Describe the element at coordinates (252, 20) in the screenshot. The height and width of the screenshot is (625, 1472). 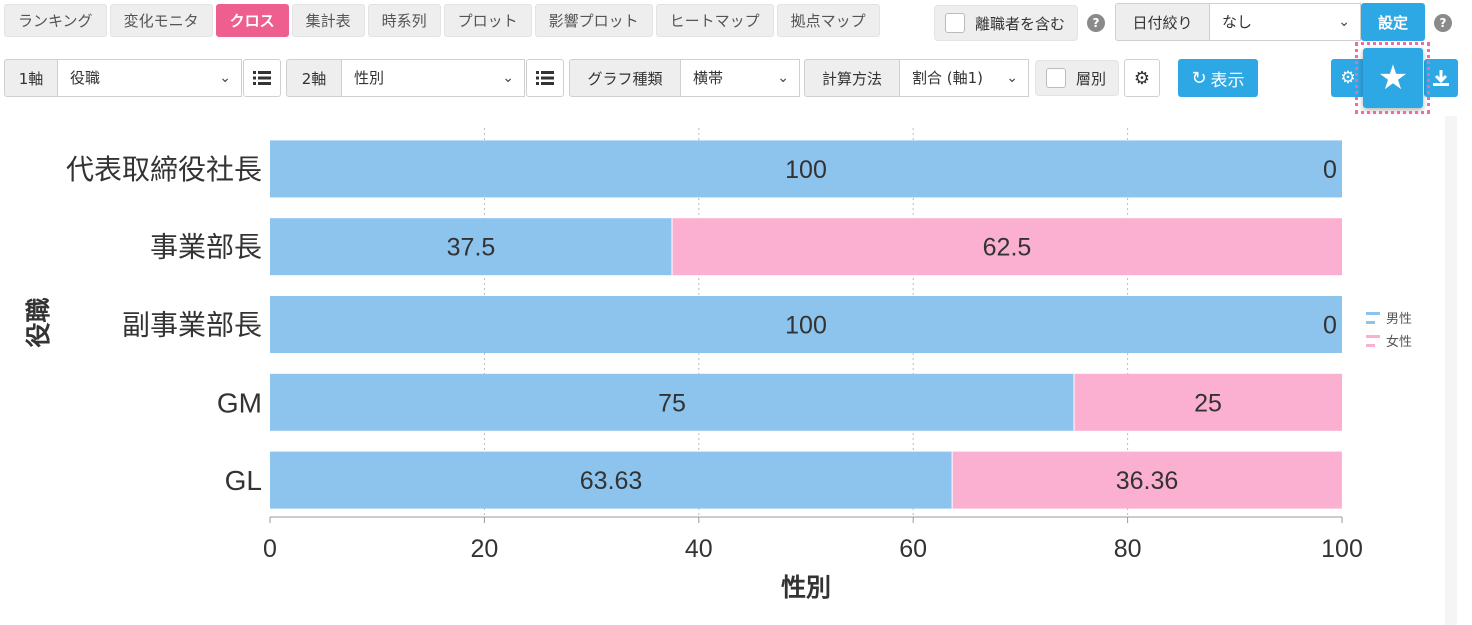
I see `tab-cross: クロス` at that location.